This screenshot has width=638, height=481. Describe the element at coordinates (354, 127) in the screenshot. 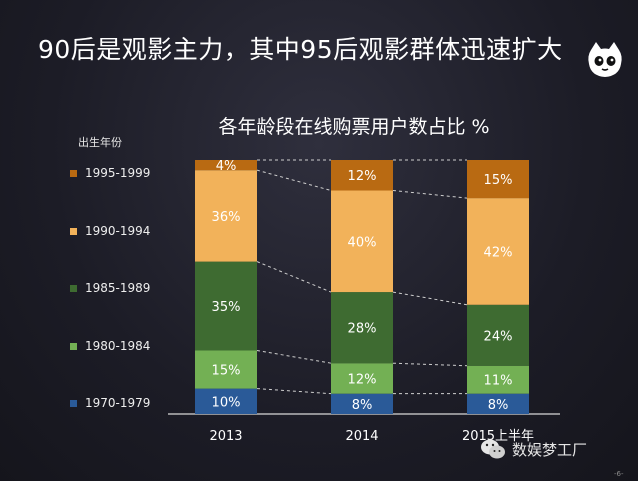

I see `chart-title: 各年龄段在线购票用户数占比 %` at that location.